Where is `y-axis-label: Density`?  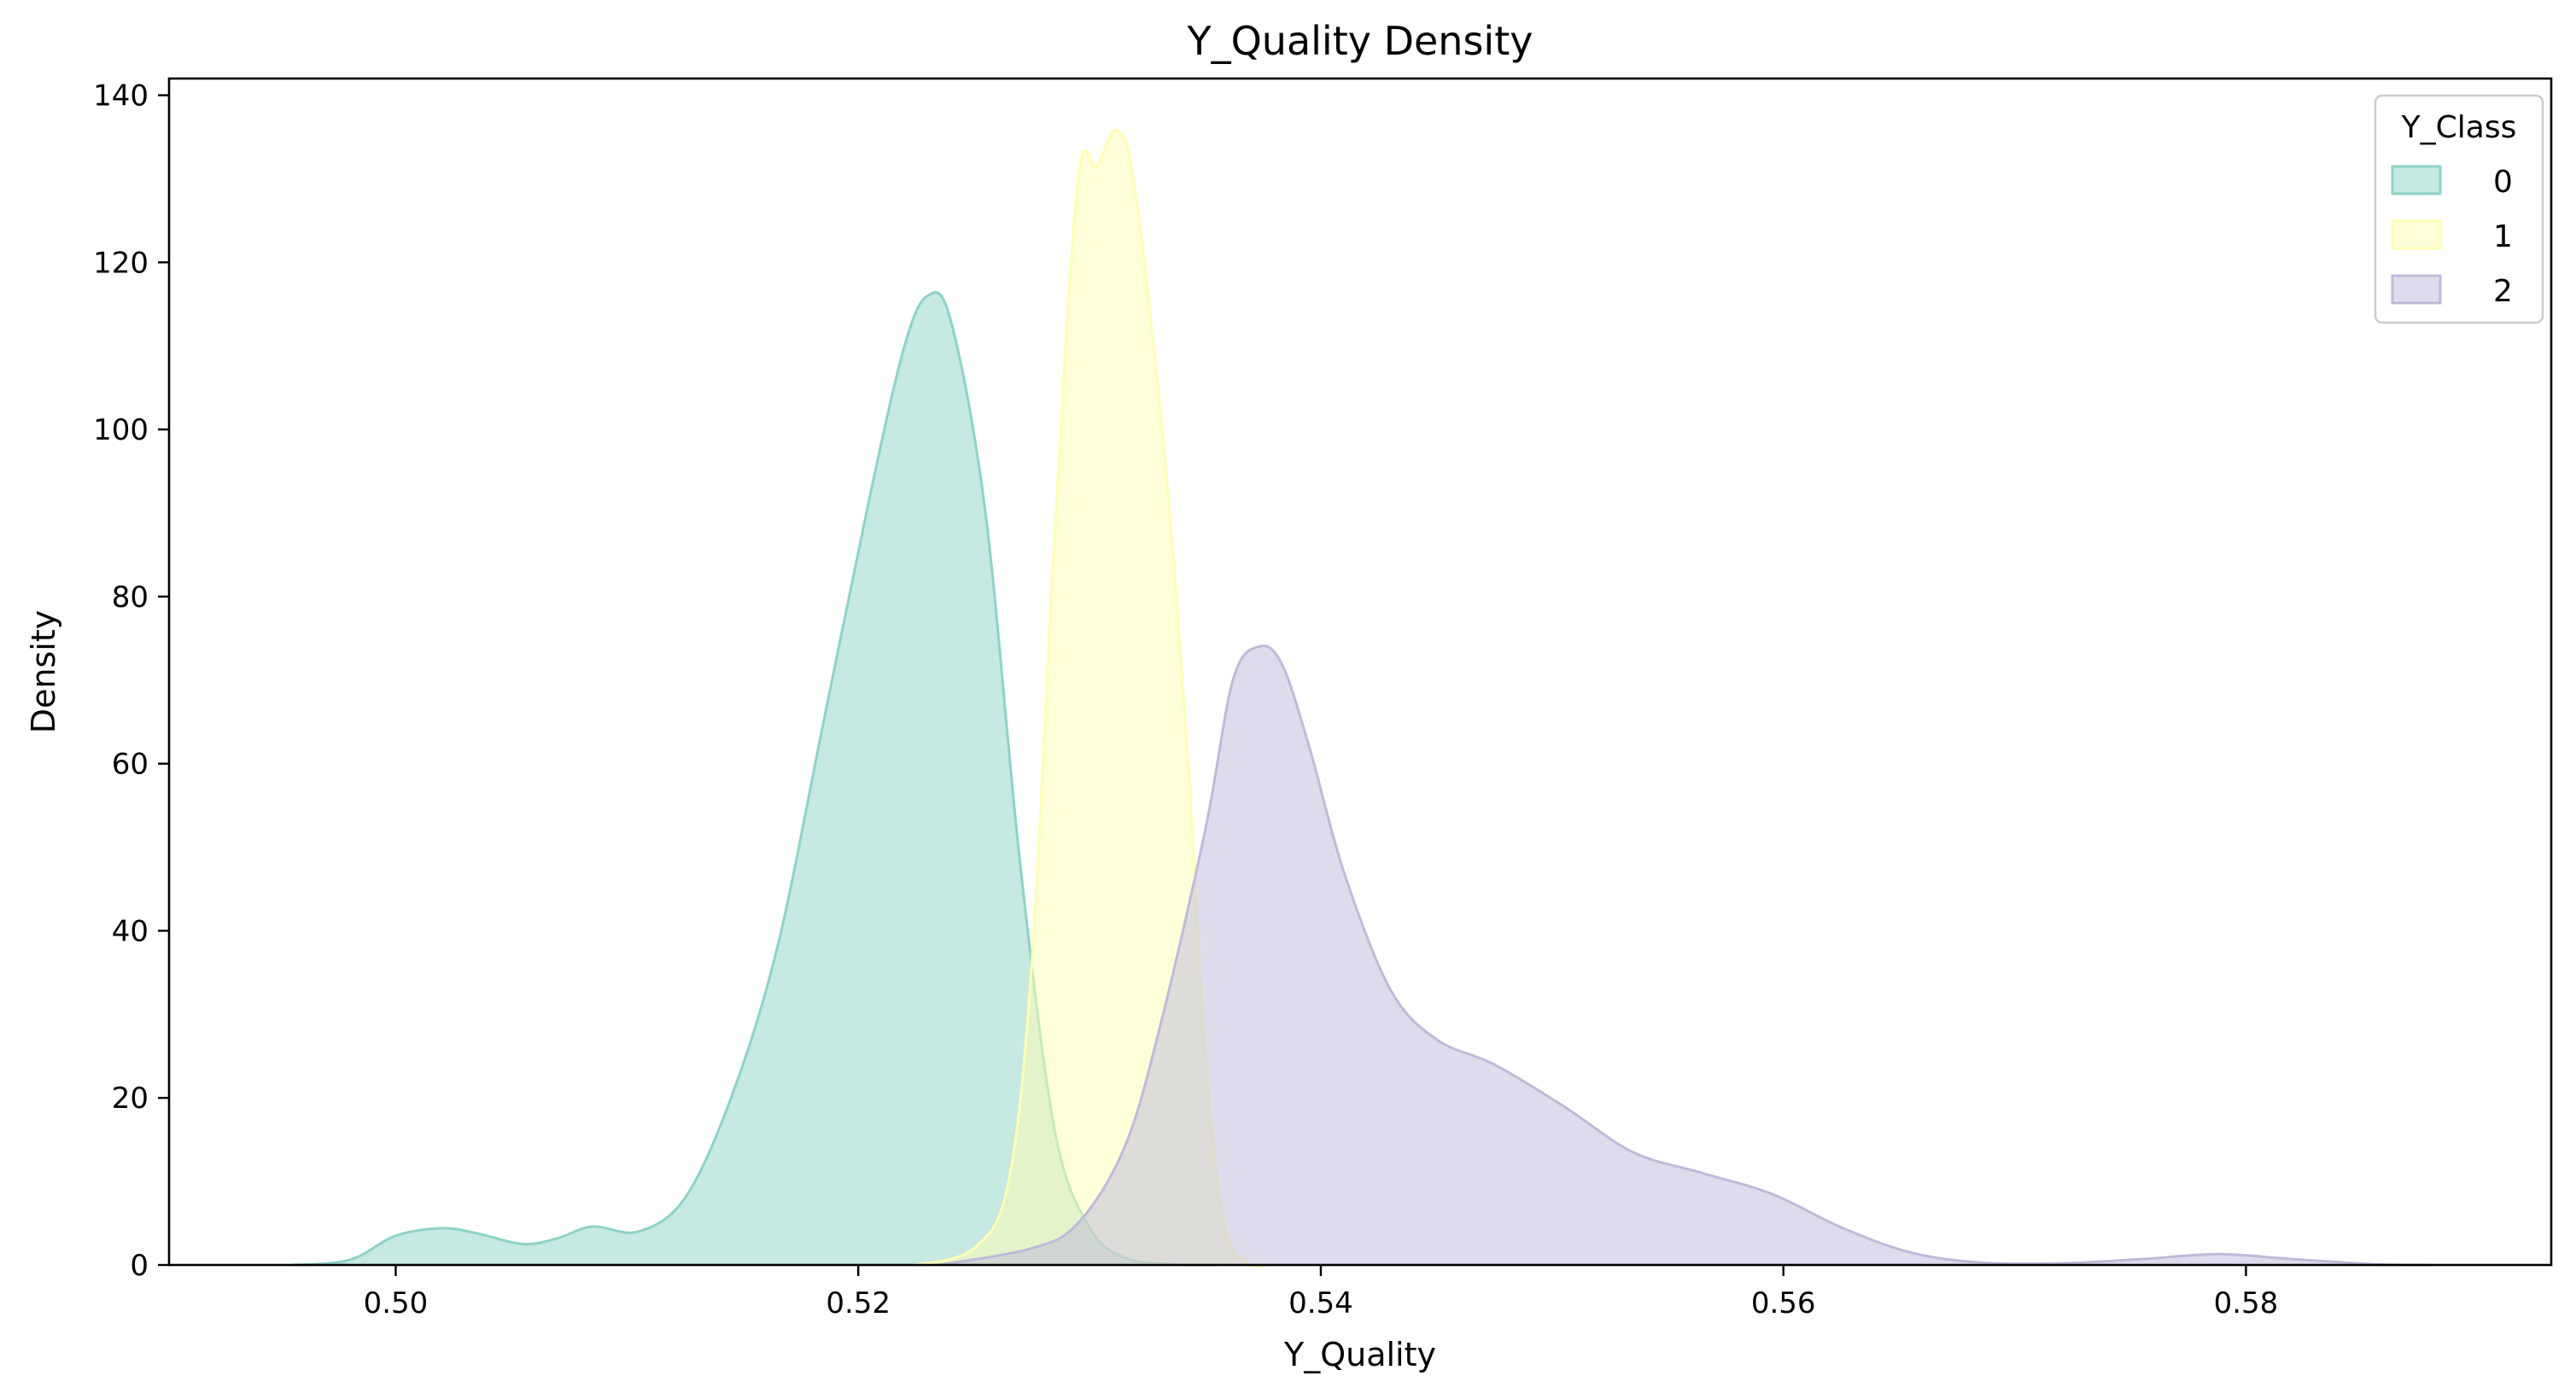
y-axis-label: Density is located at coordinates (43, 671).